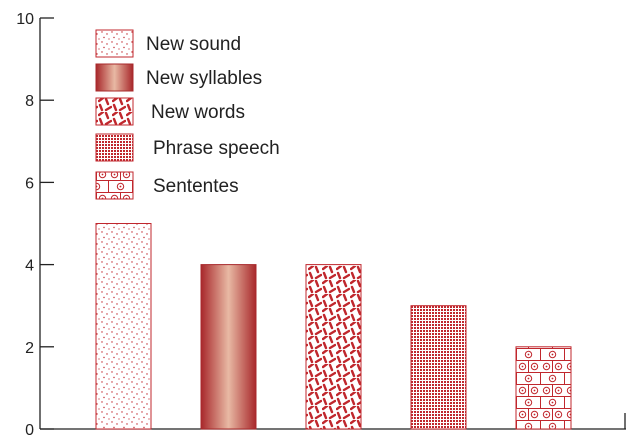 The height and width of the screenshot is (437, 628). What do you see at coordinates (204, 78) in the screenshot?
I see `legend-label-new-syllables: New syllables` at bounding box center [204, 78].